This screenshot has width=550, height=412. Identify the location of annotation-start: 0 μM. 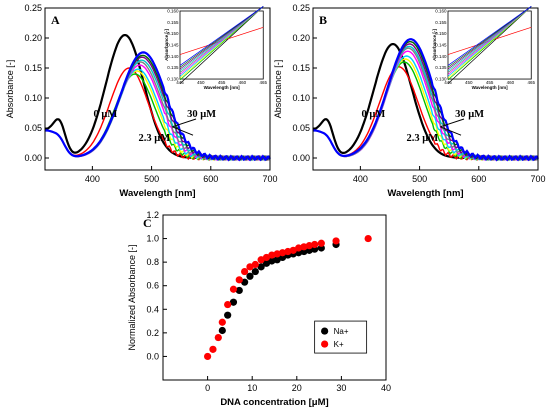
(106, 114).